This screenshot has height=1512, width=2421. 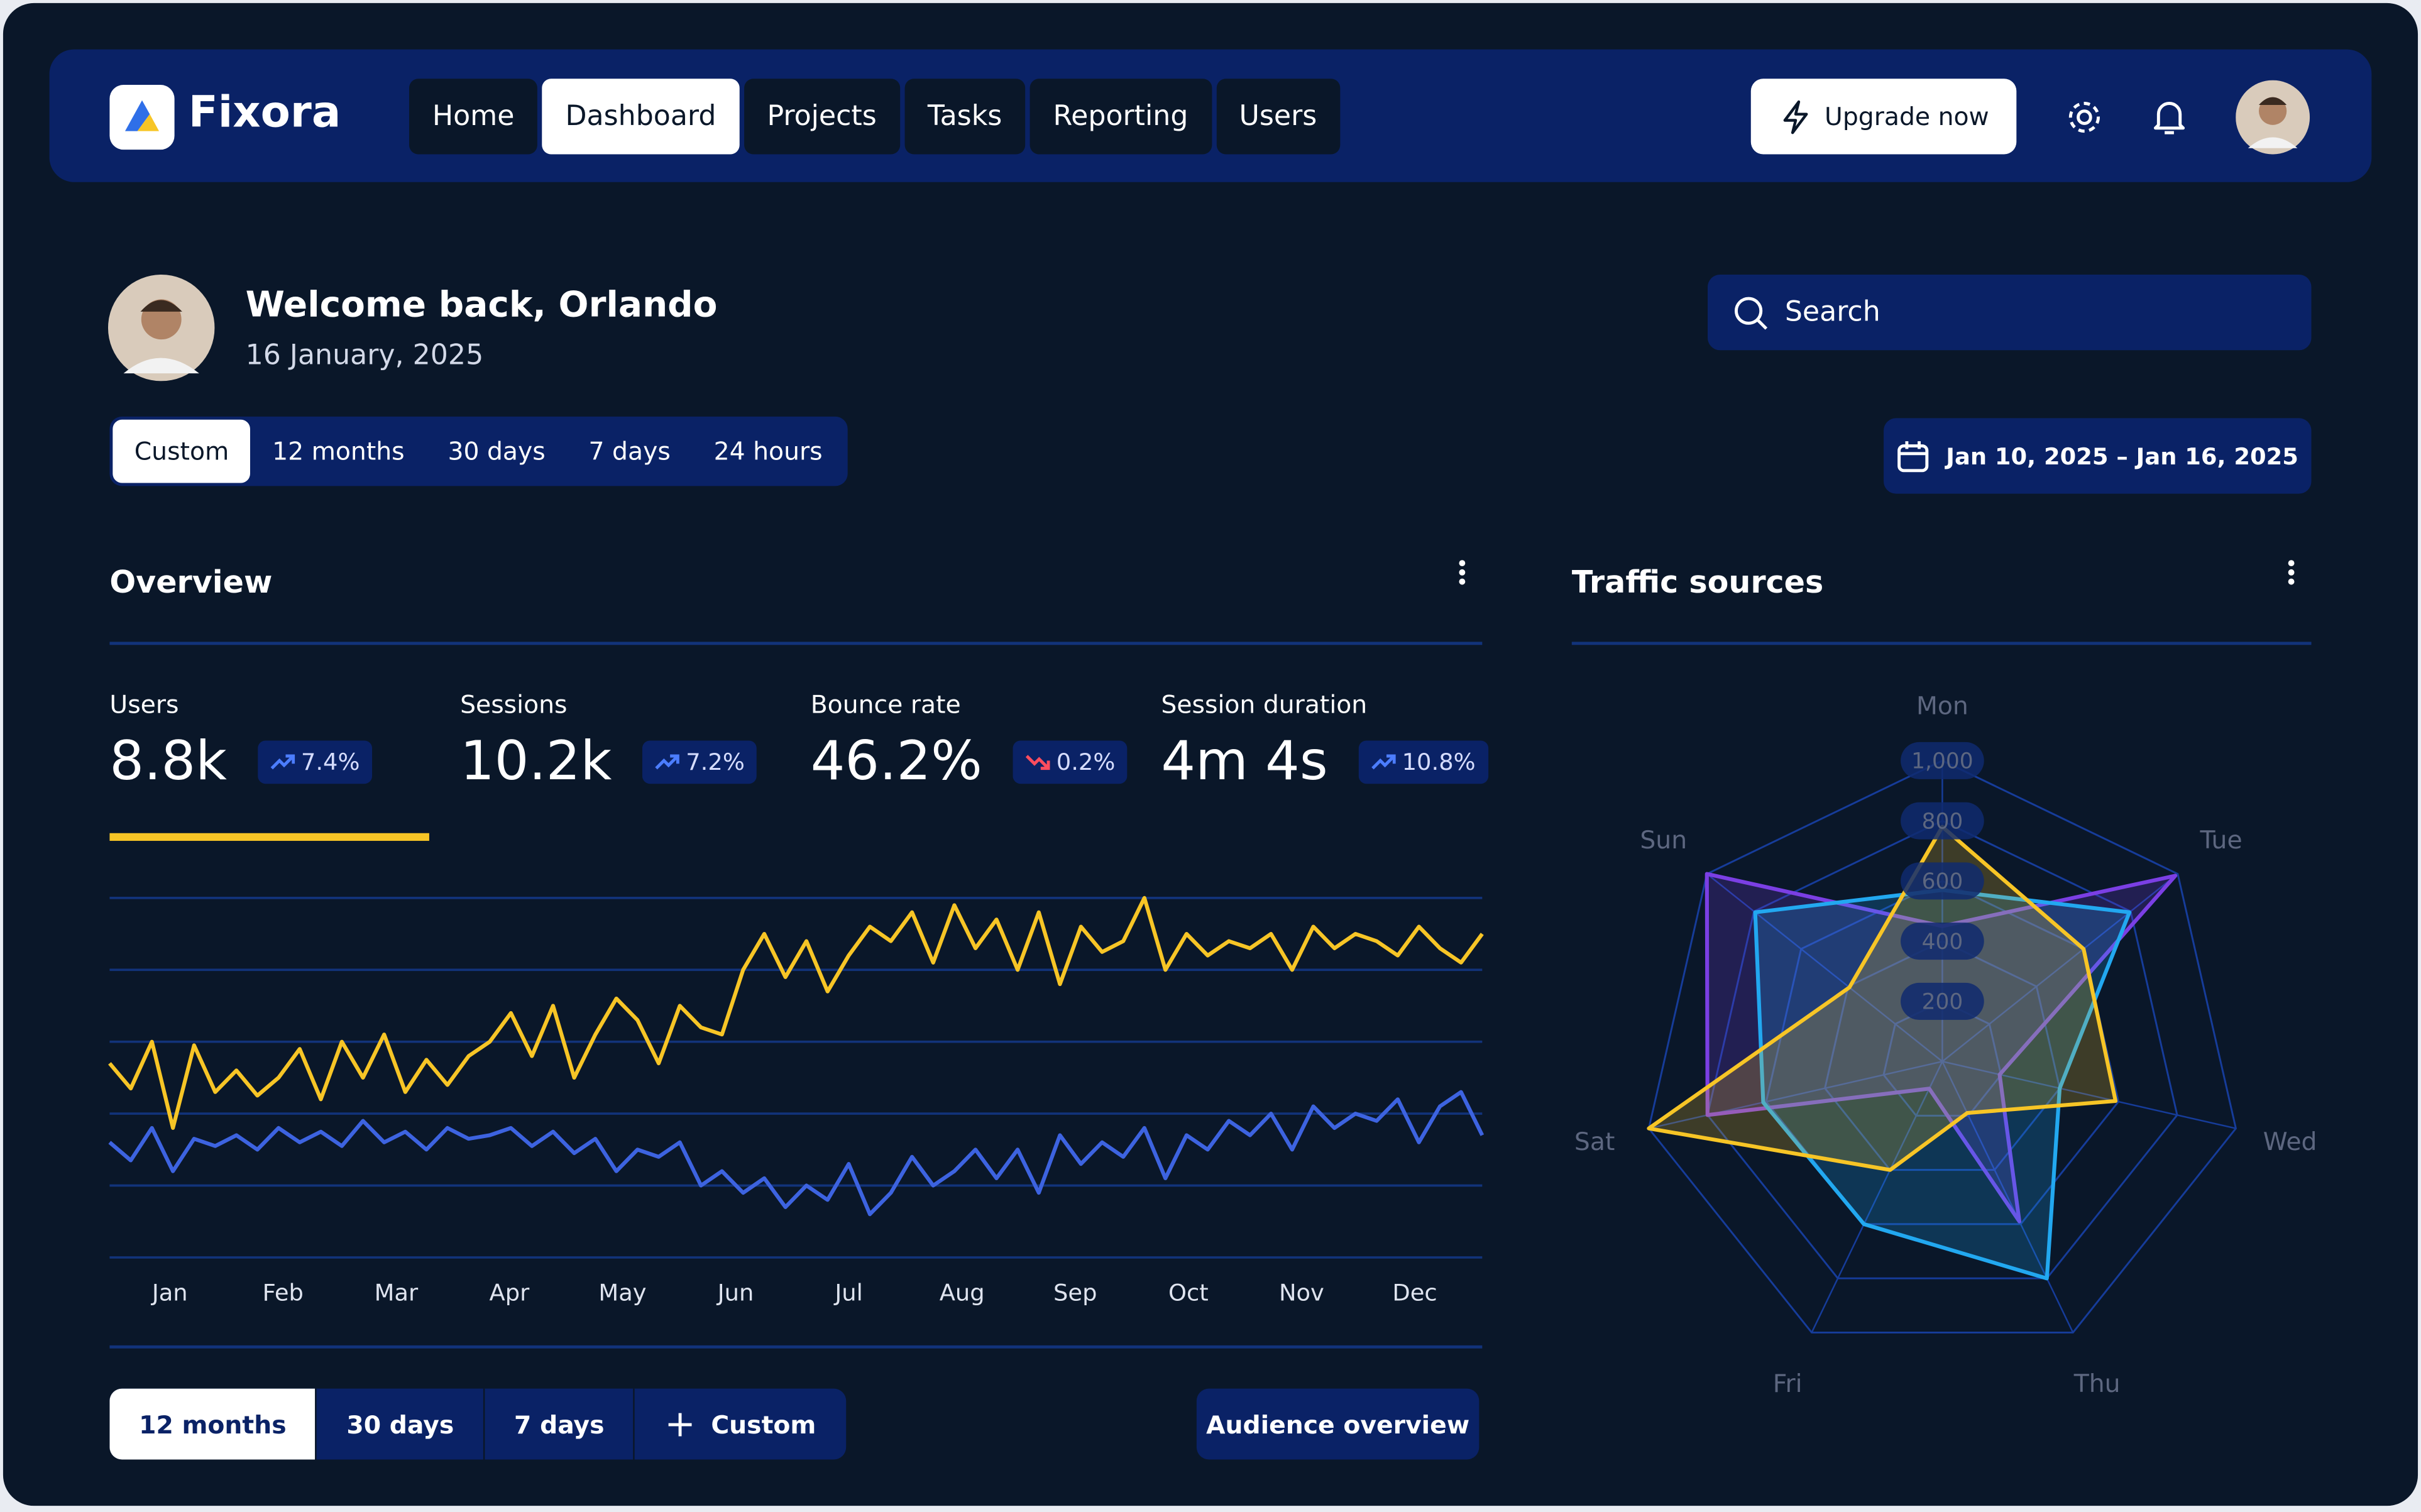 I want to click on range-tab: 12 months, so click(x=212, y=1424).